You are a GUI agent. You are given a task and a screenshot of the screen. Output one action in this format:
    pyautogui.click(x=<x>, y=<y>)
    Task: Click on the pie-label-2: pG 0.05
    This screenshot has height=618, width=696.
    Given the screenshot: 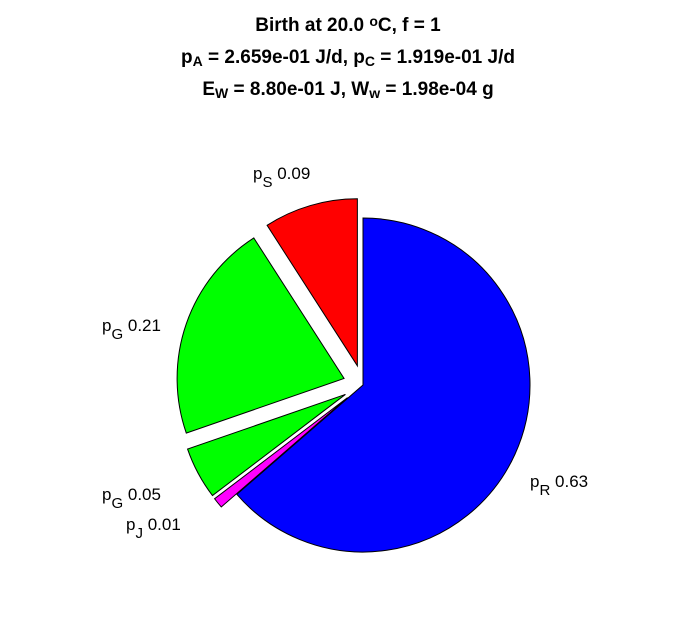 What is the action you would take?
    pyautogui.click(x=131, y=498)
    